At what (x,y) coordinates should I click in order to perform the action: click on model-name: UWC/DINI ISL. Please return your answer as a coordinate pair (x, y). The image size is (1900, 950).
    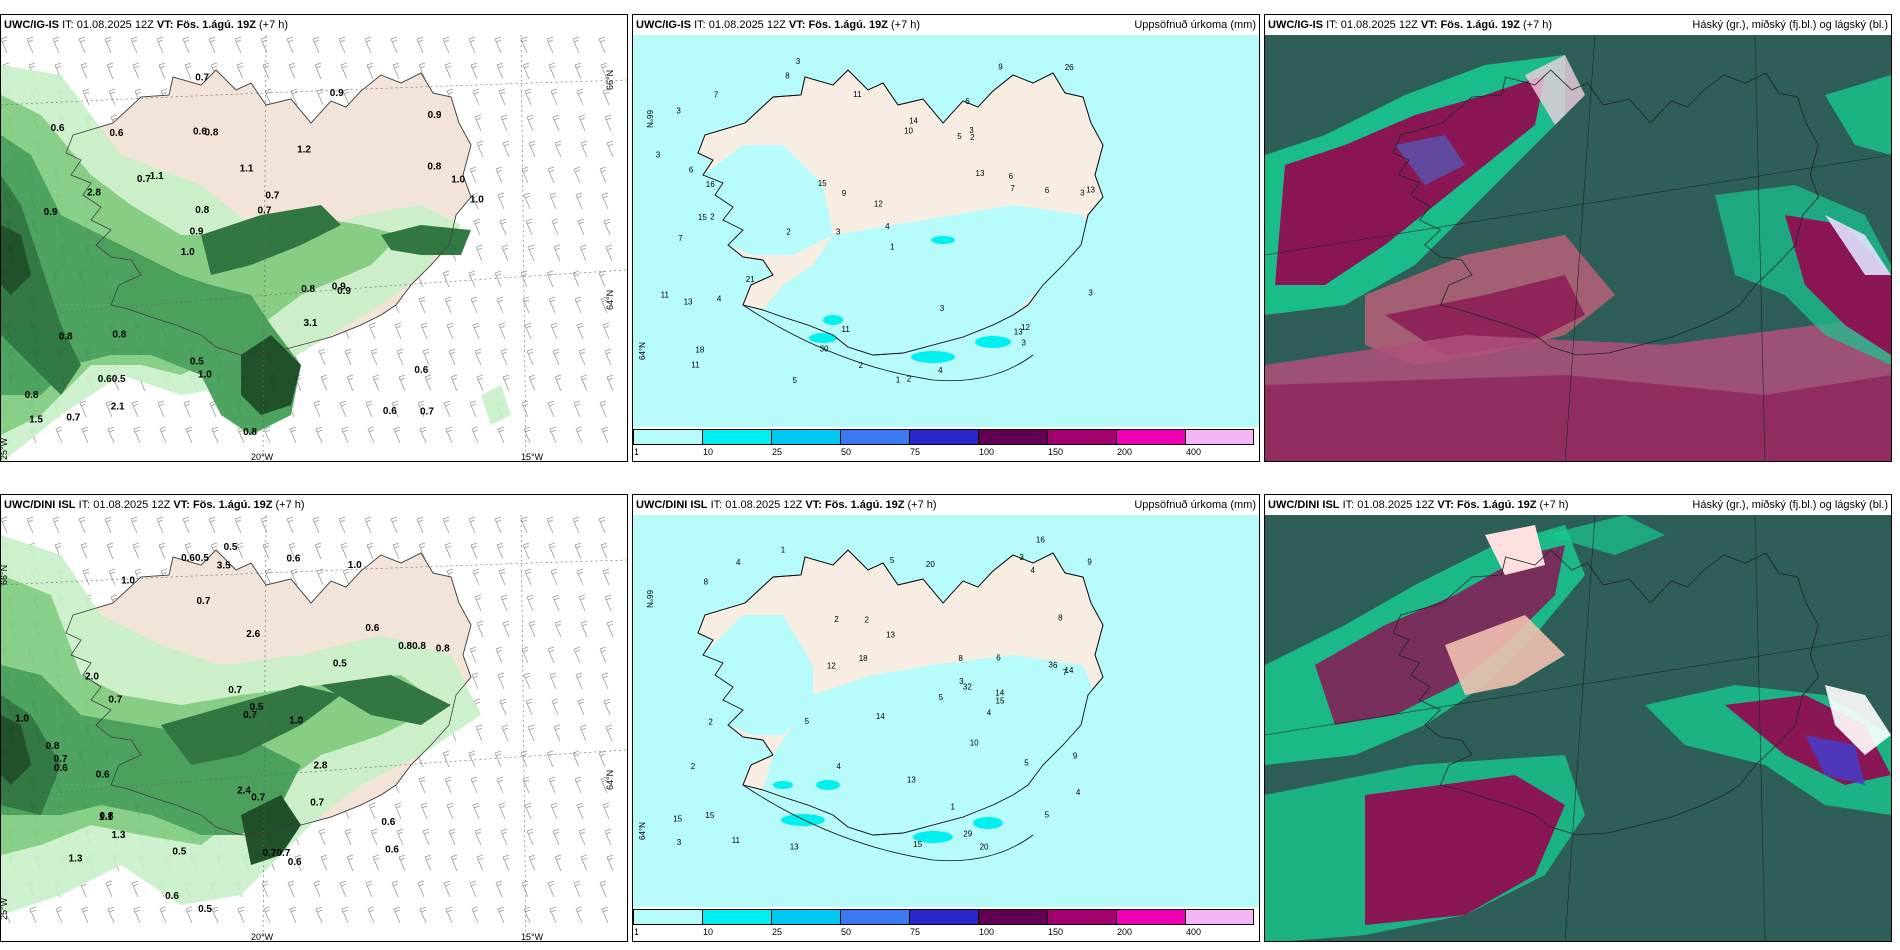
    Looking at the image, I should click on (40, 505).